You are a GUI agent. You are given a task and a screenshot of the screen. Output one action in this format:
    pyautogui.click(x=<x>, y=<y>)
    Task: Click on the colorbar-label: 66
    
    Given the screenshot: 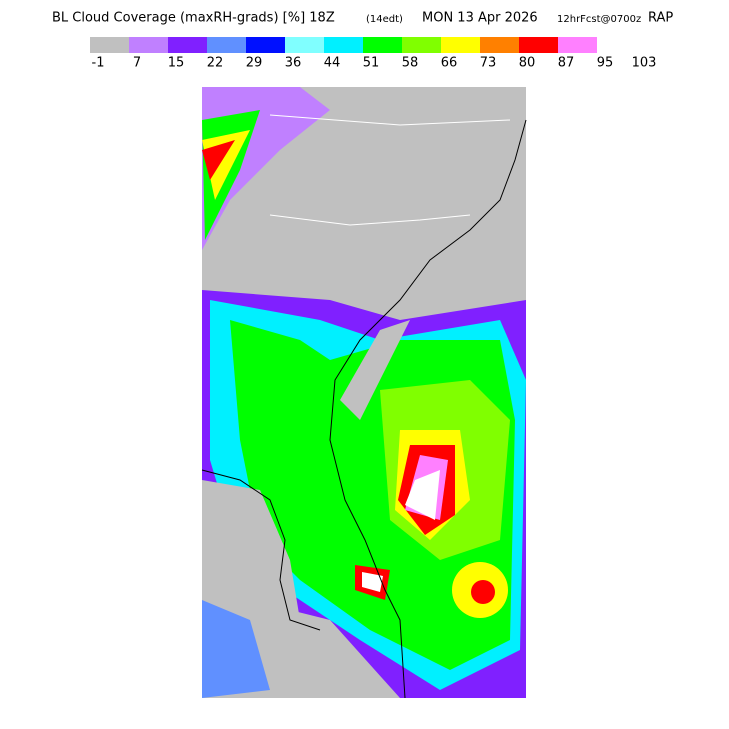 What is the action you would take?
    pyautogui.click(x=449, y=63)
    